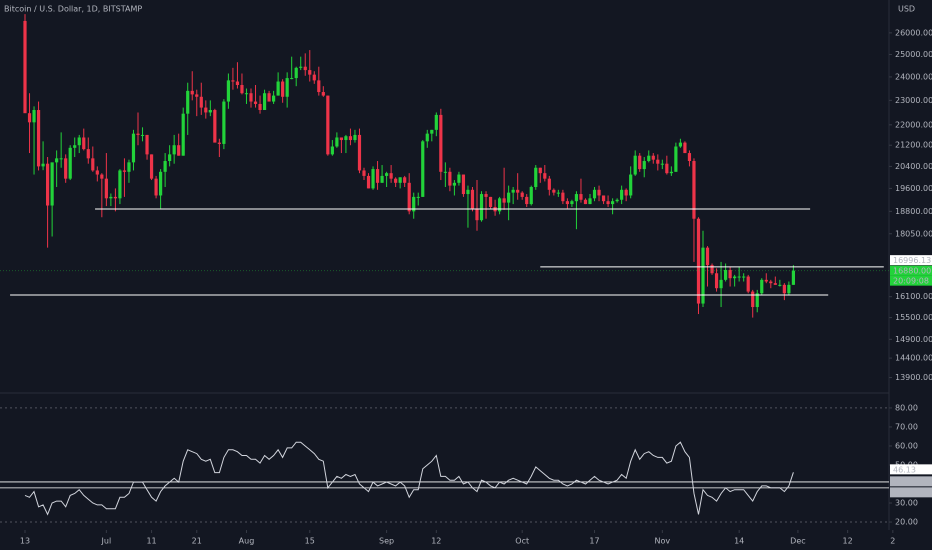  Describe the element at coordinates (663, 541) in the screenshot. I see `x-tick-label: Nov` at that location.